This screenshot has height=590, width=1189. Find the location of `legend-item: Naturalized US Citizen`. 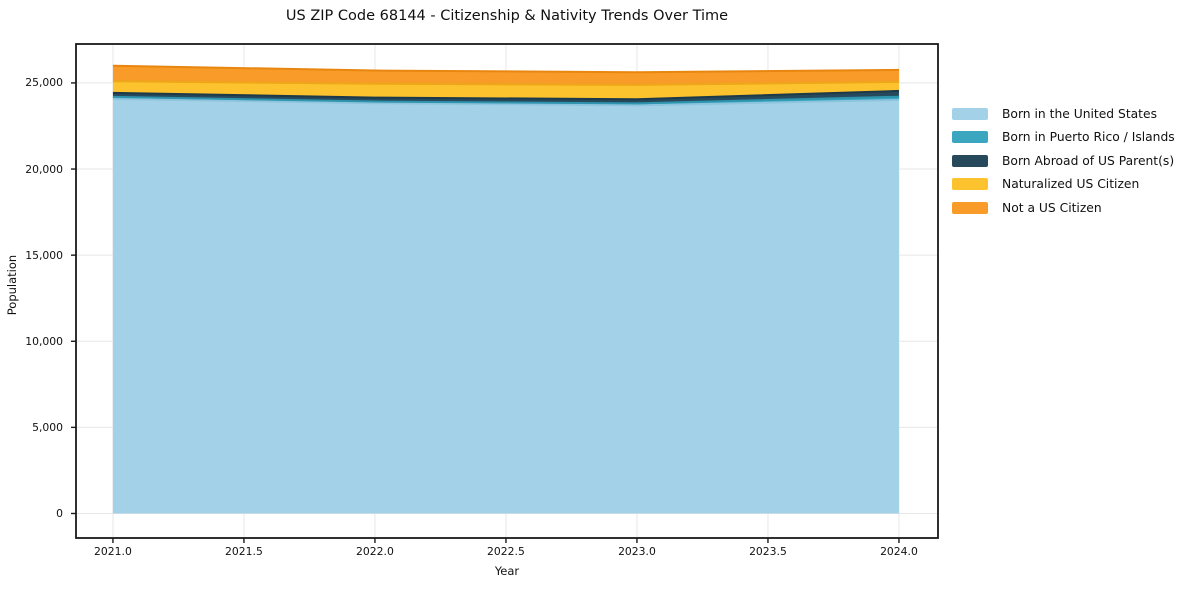

legend-item: Naturalized US Citizen is located at coordinates (1063, 185).